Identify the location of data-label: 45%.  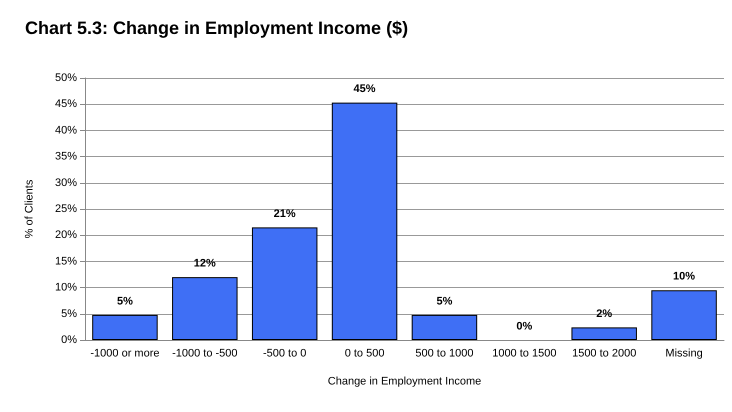
(365, 89).